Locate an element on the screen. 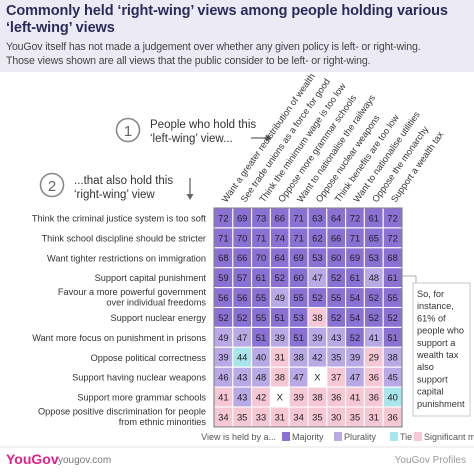  callout-box is located at coordinates (441, 349).